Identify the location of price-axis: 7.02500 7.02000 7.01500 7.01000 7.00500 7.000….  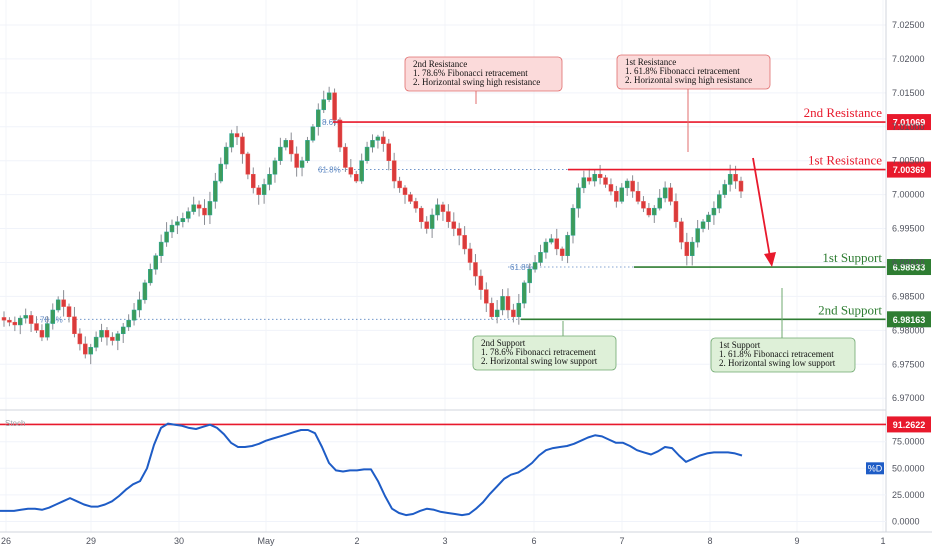
(908, 211).